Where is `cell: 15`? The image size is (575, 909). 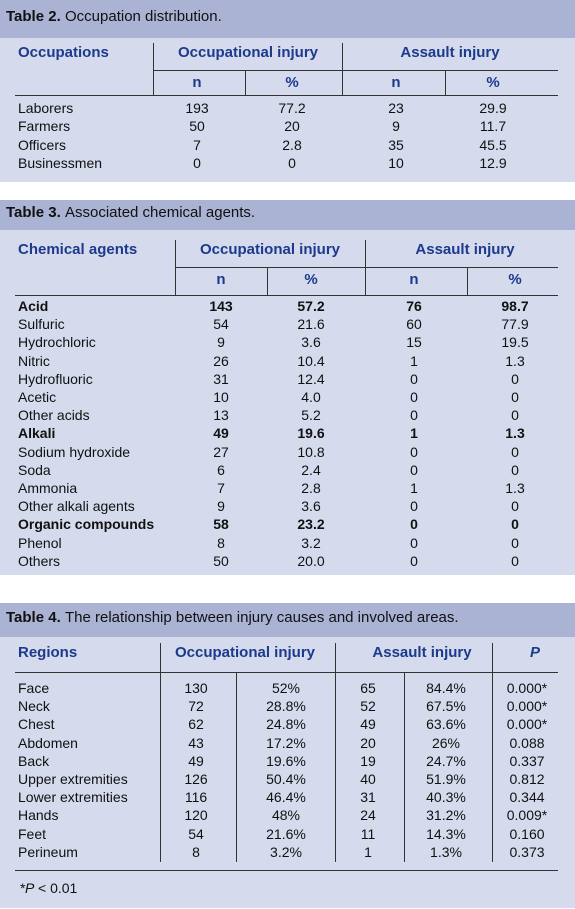 cell: 15 is located at coordinates (414, 342).